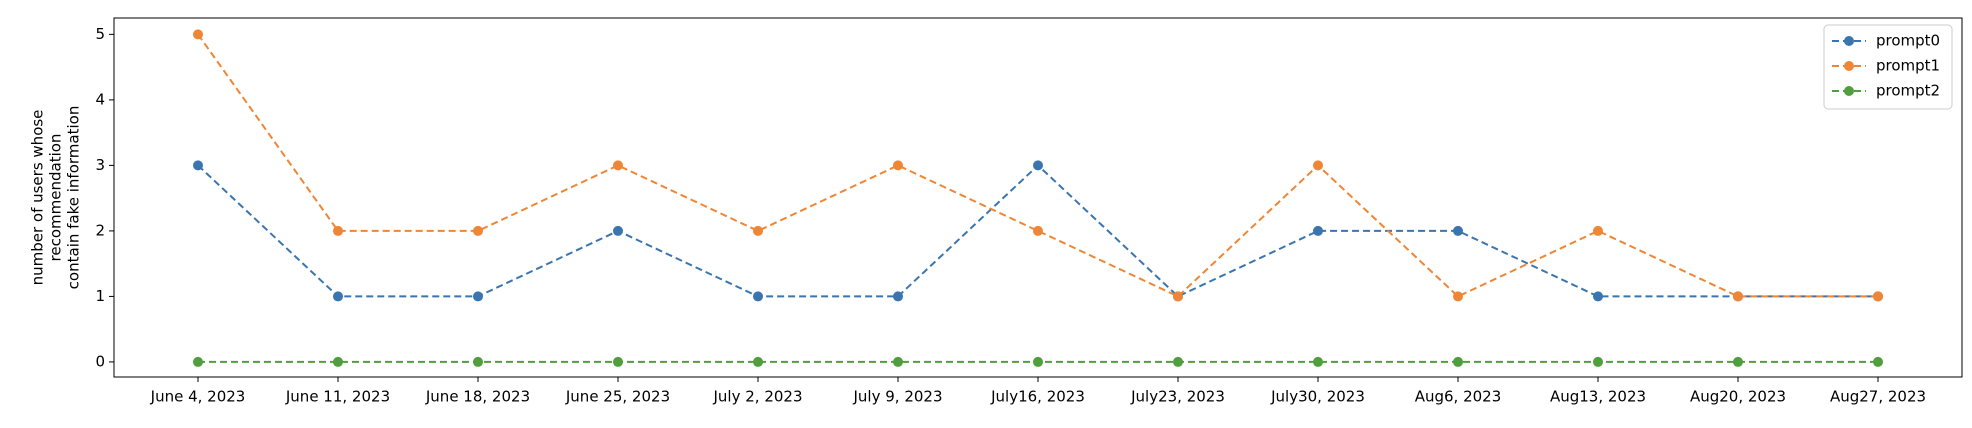 The height and width of the screenshot is (428, 1972). Describe the element at coordinates (1908, 41) in the screenshot. I see `legend-label: prompt0` at that location.